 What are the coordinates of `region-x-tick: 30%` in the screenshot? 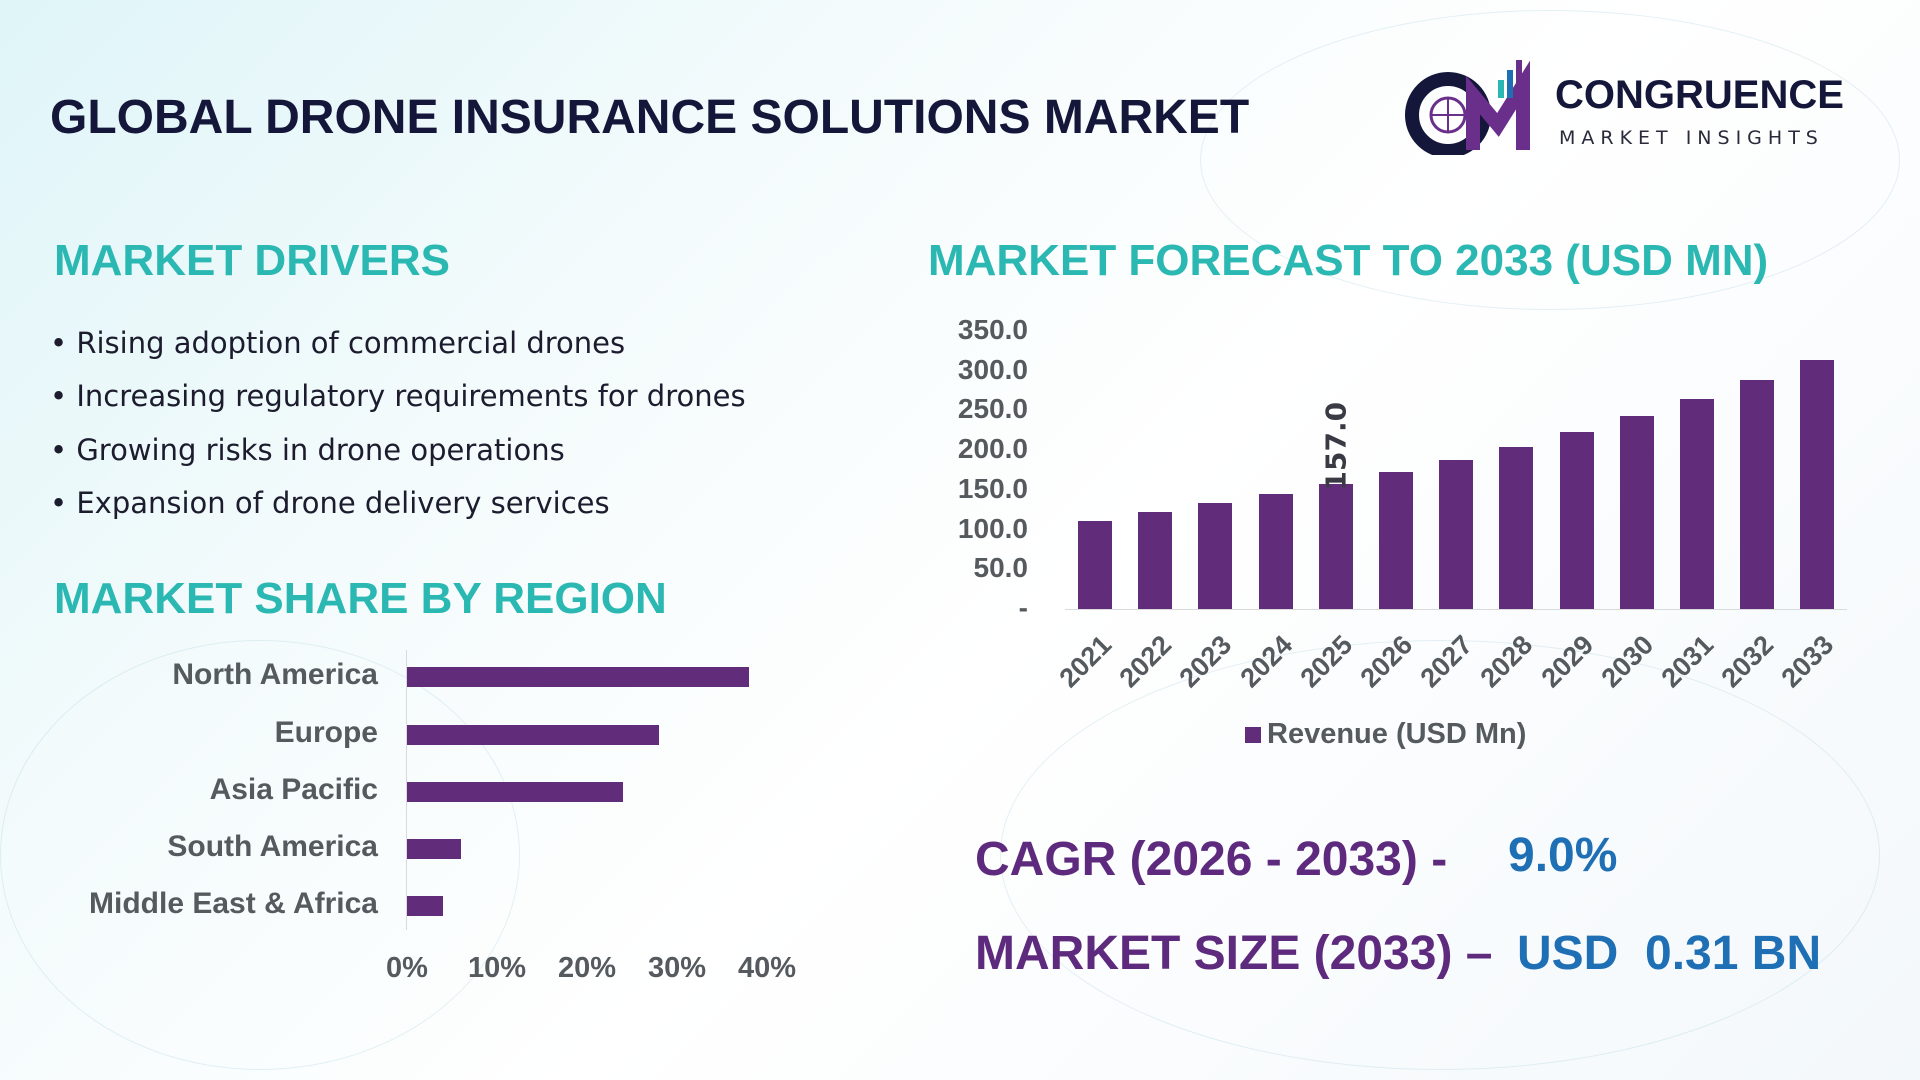 It's located at (677, 968).